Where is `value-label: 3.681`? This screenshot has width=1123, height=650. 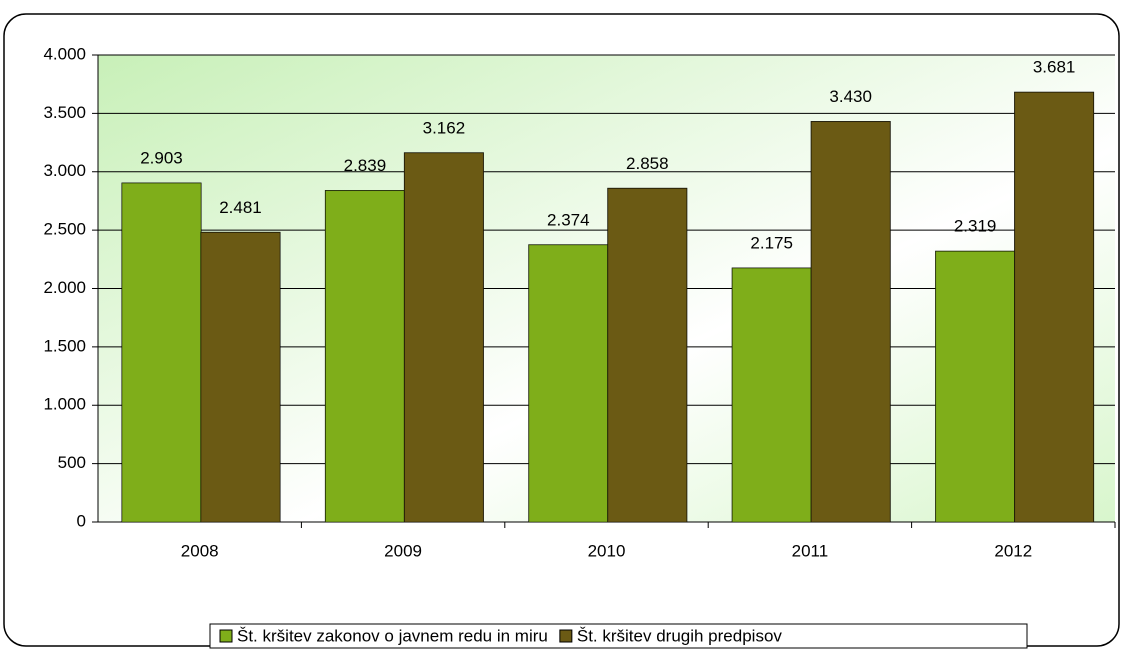 value-label: 3.681 is located at coordinates (1054, 67).